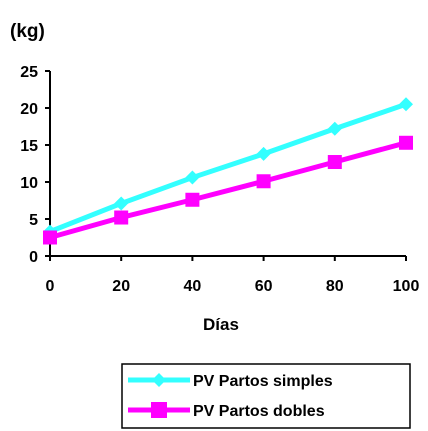 This screenshot has height=431, width=428. I want to click on legend-items: PV Partos simples PV Partos dobles, so click(230, 396).